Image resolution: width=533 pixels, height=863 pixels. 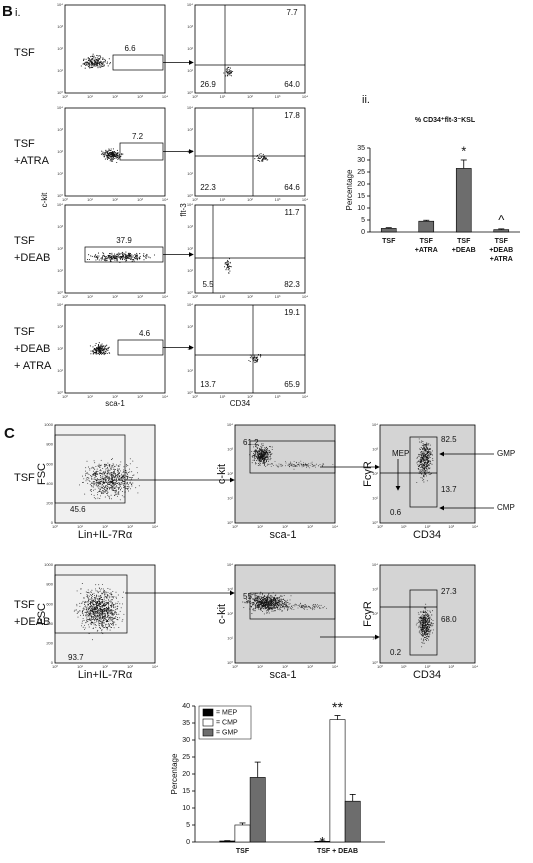 I want to click on quadrant-value: 65.9, so click(x=292, y=384).